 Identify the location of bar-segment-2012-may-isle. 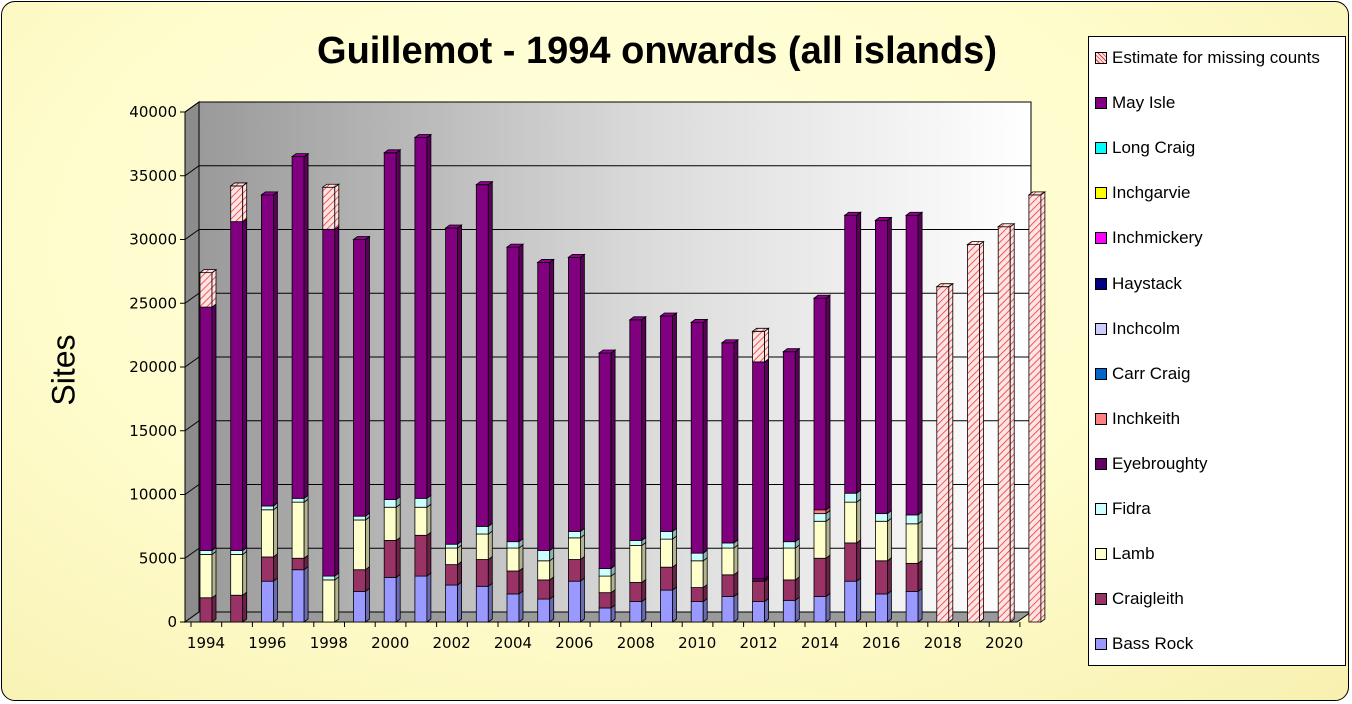
(758, 470).